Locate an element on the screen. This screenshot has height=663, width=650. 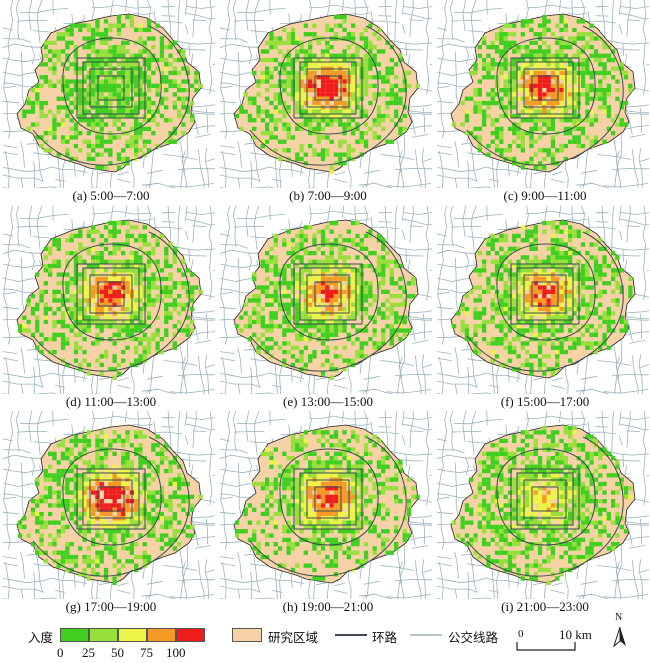
map-panel: (d) 11:00—13:00 is located at coordinates (111, 313).